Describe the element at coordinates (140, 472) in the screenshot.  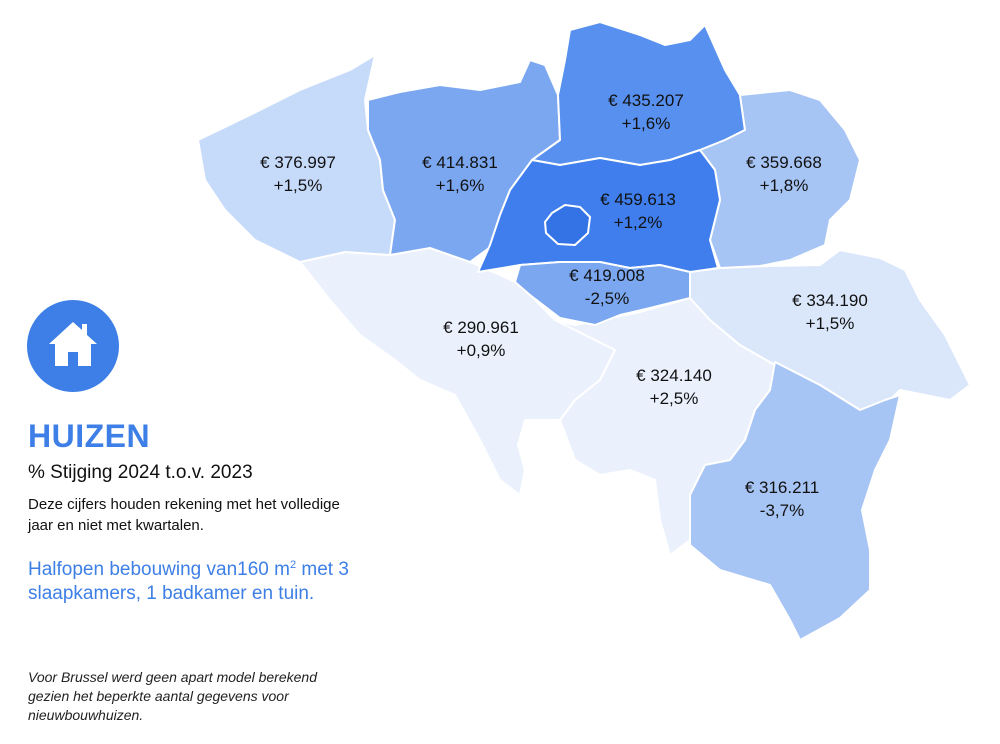
I see `subtitle: % Stijging 2024 t.o.v. 2023` at that location.